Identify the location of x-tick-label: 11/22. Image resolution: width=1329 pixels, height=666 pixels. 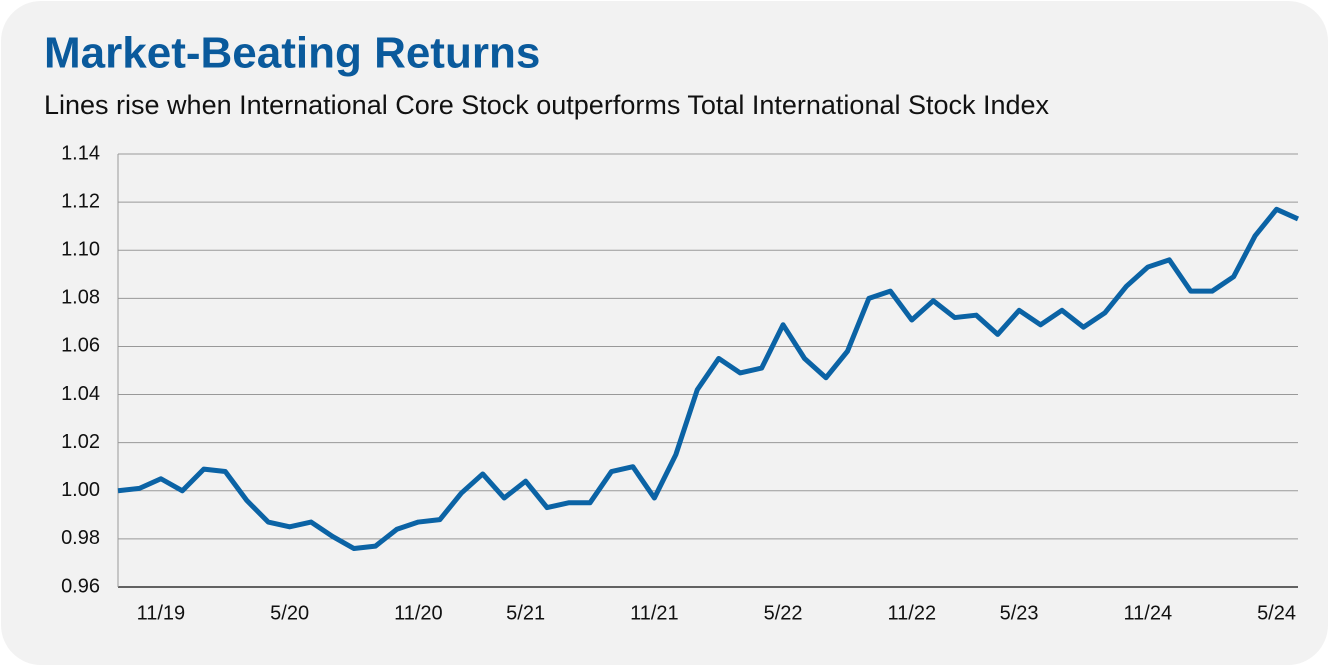
(912, 613).